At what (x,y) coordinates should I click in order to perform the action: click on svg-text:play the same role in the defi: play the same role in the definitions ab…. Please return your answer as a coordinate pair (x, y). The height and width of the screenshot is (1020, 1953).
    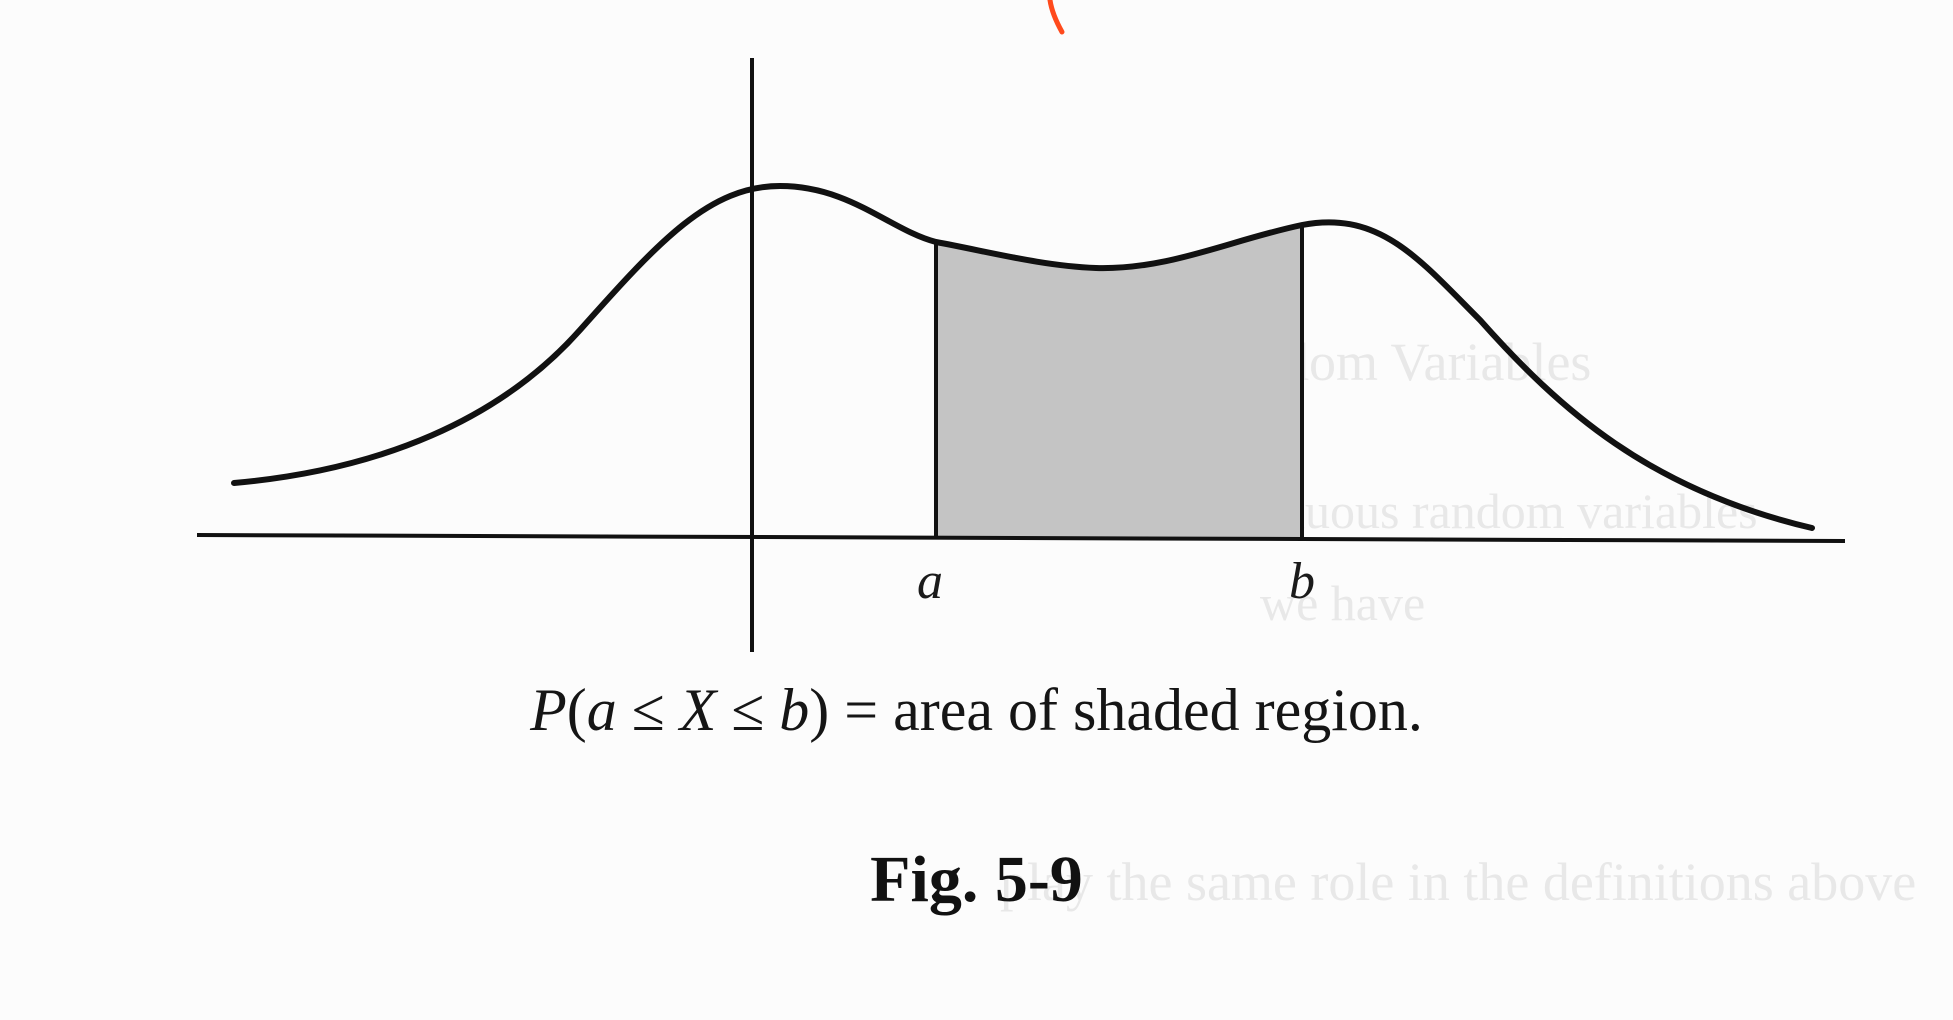
    Looking at the image, I should click on (1458, 882).